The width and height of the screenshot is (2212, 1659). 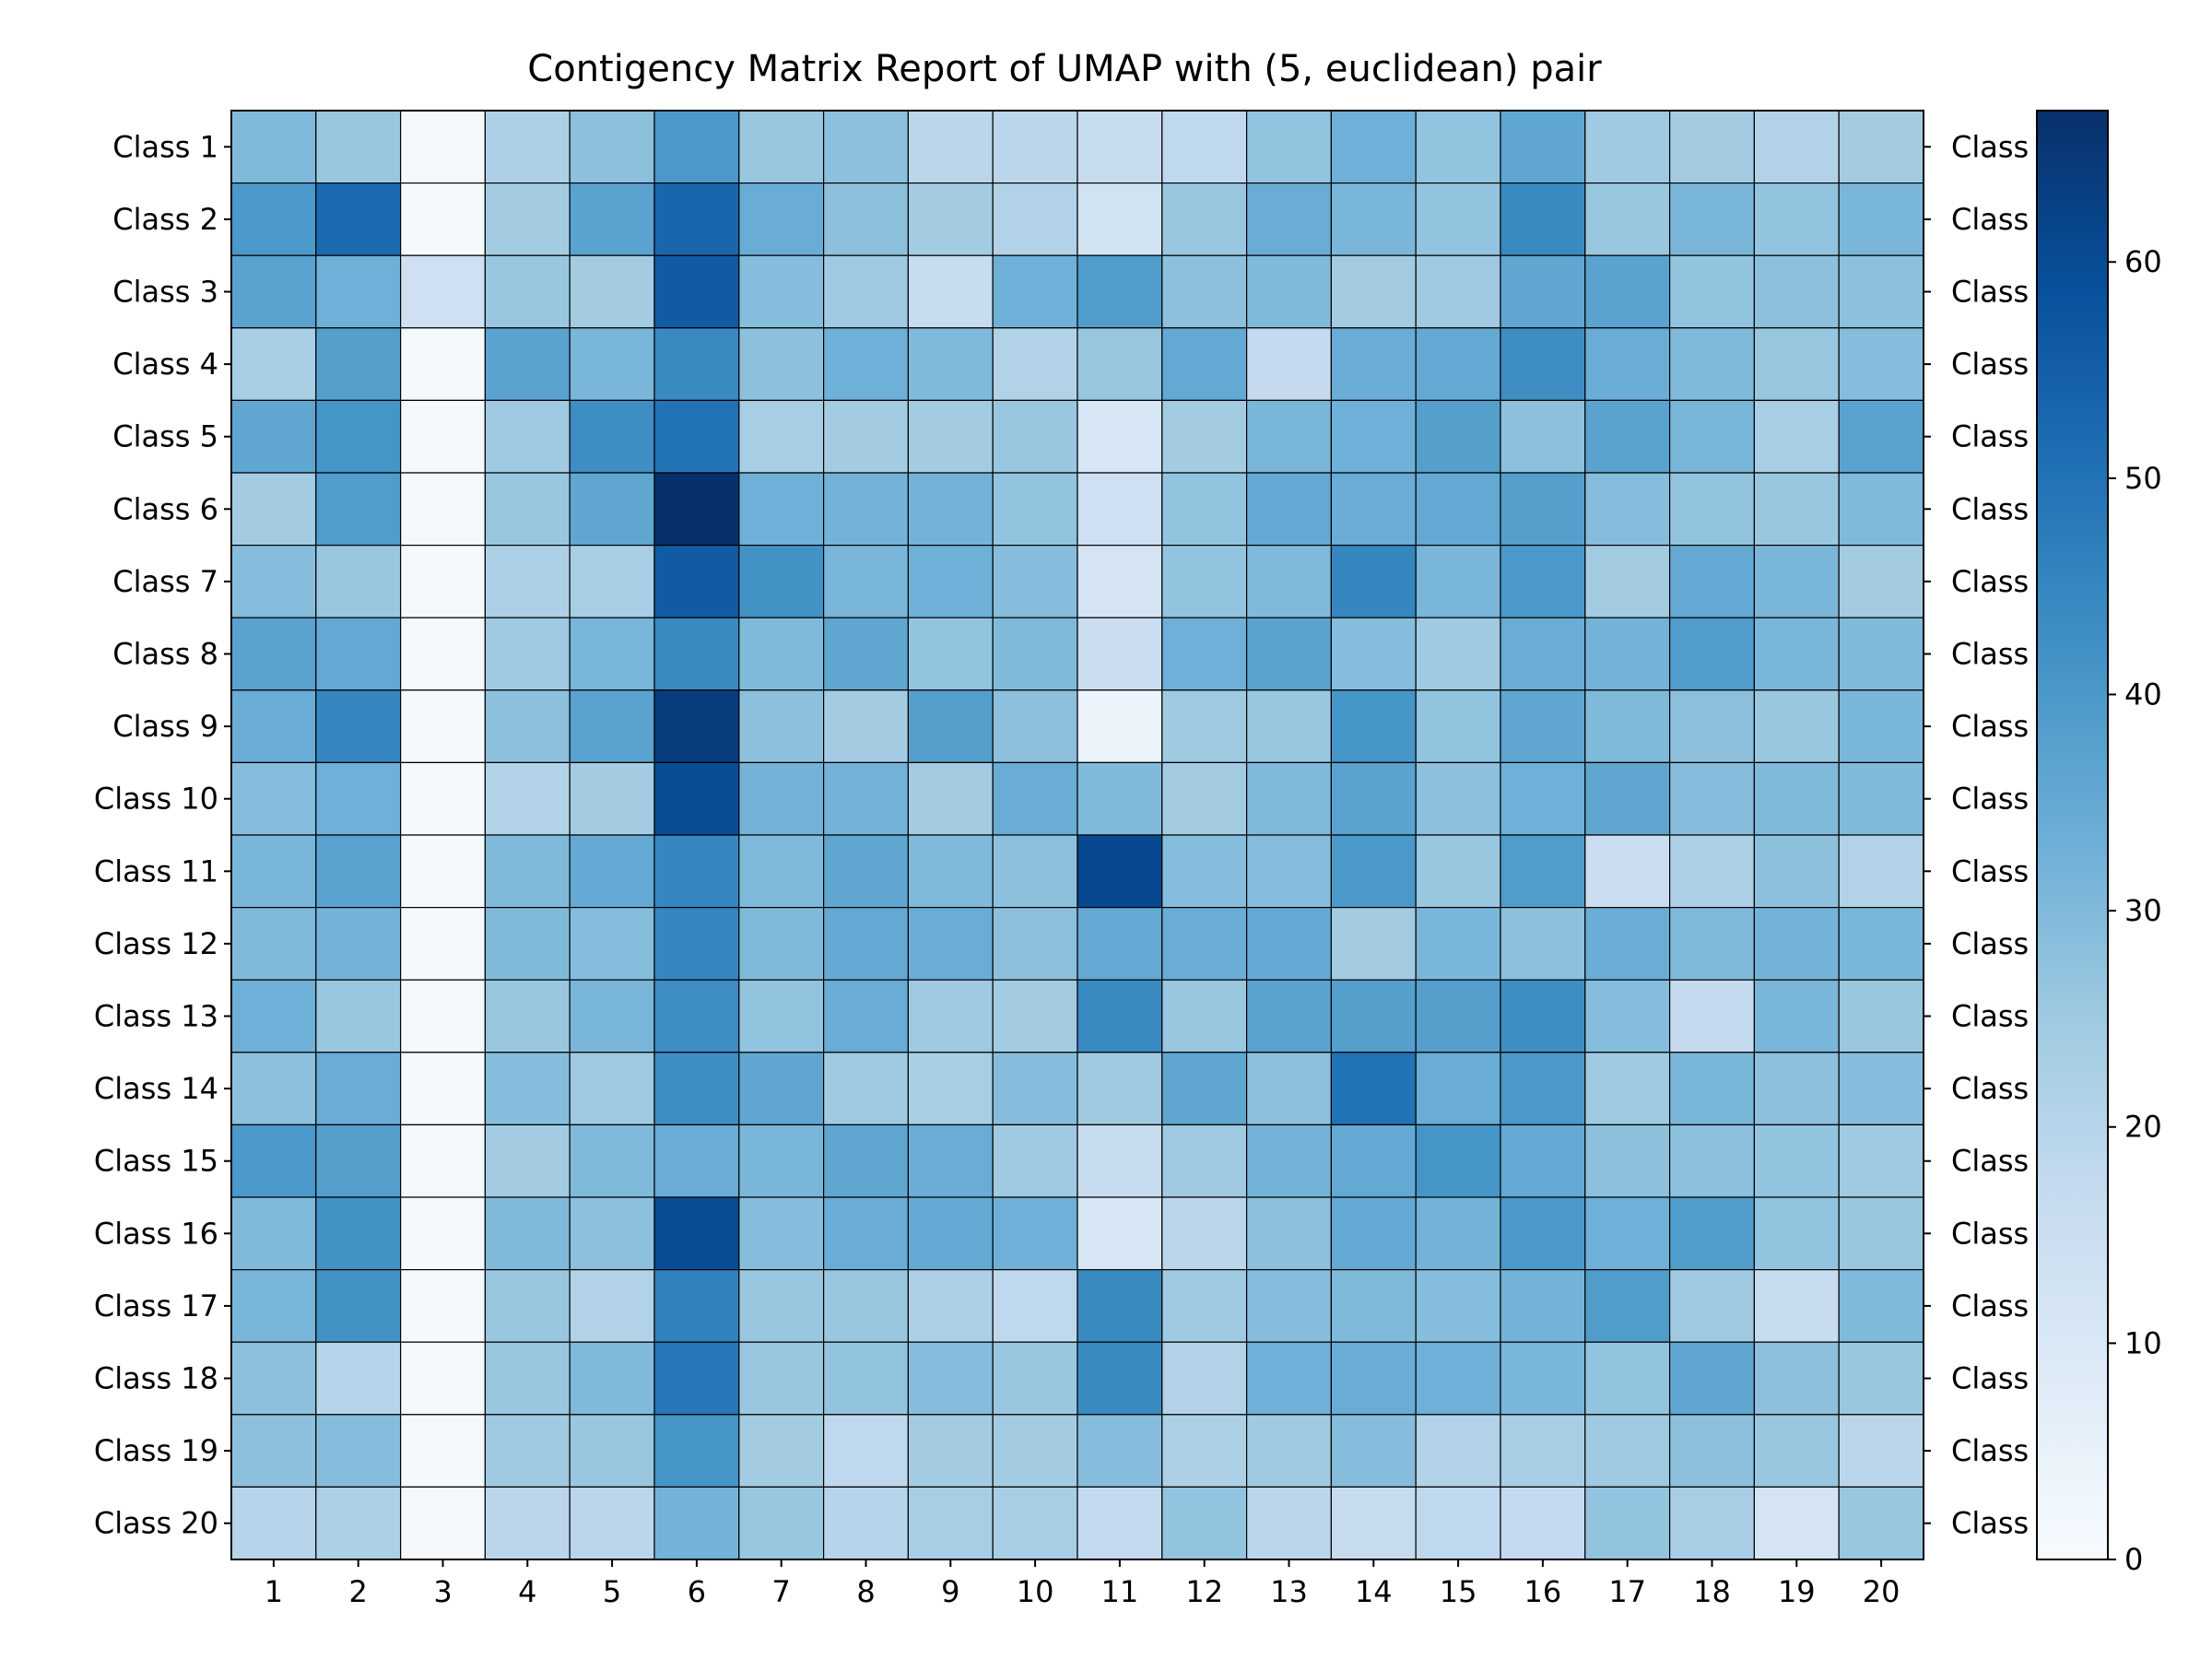 I want to click on colorbar-tick-label: 30, so click(x=2143, y=910).